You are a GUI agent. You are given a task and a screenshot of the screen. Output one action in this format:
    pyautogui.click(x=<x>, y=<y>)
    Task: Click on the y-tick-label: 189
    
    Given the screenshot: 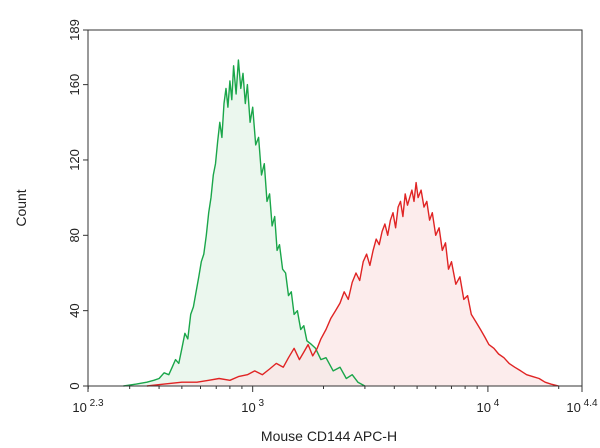 What is the action you would take?
    pyautogui.click(x=74, y=30)
    